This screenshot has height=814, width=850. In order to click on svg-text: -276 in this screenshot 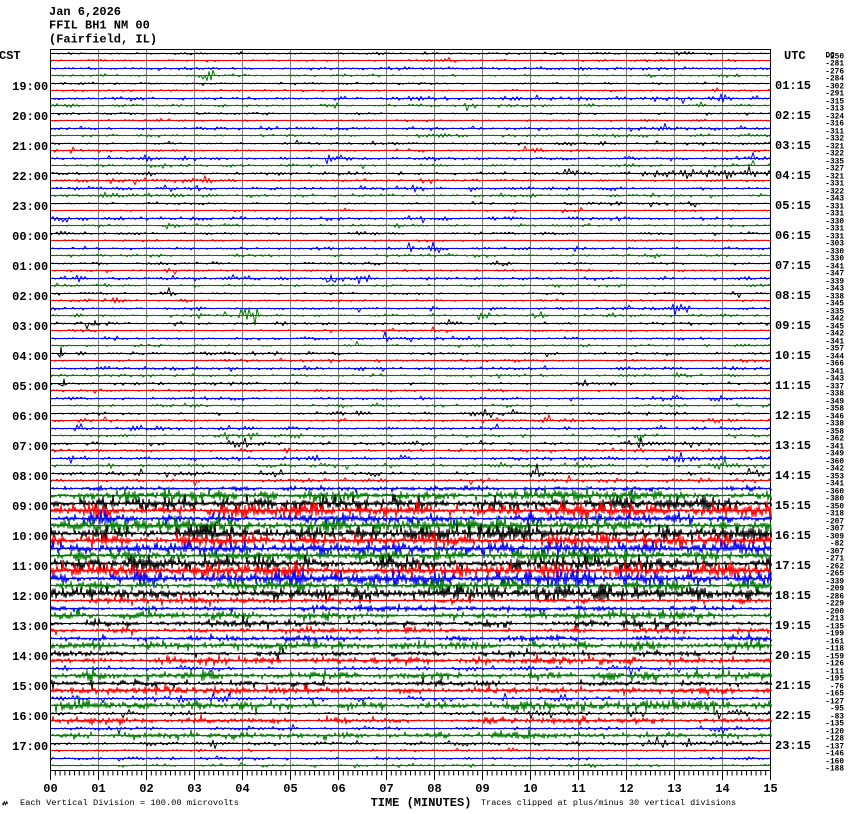, I will do `click(834, 72)`.